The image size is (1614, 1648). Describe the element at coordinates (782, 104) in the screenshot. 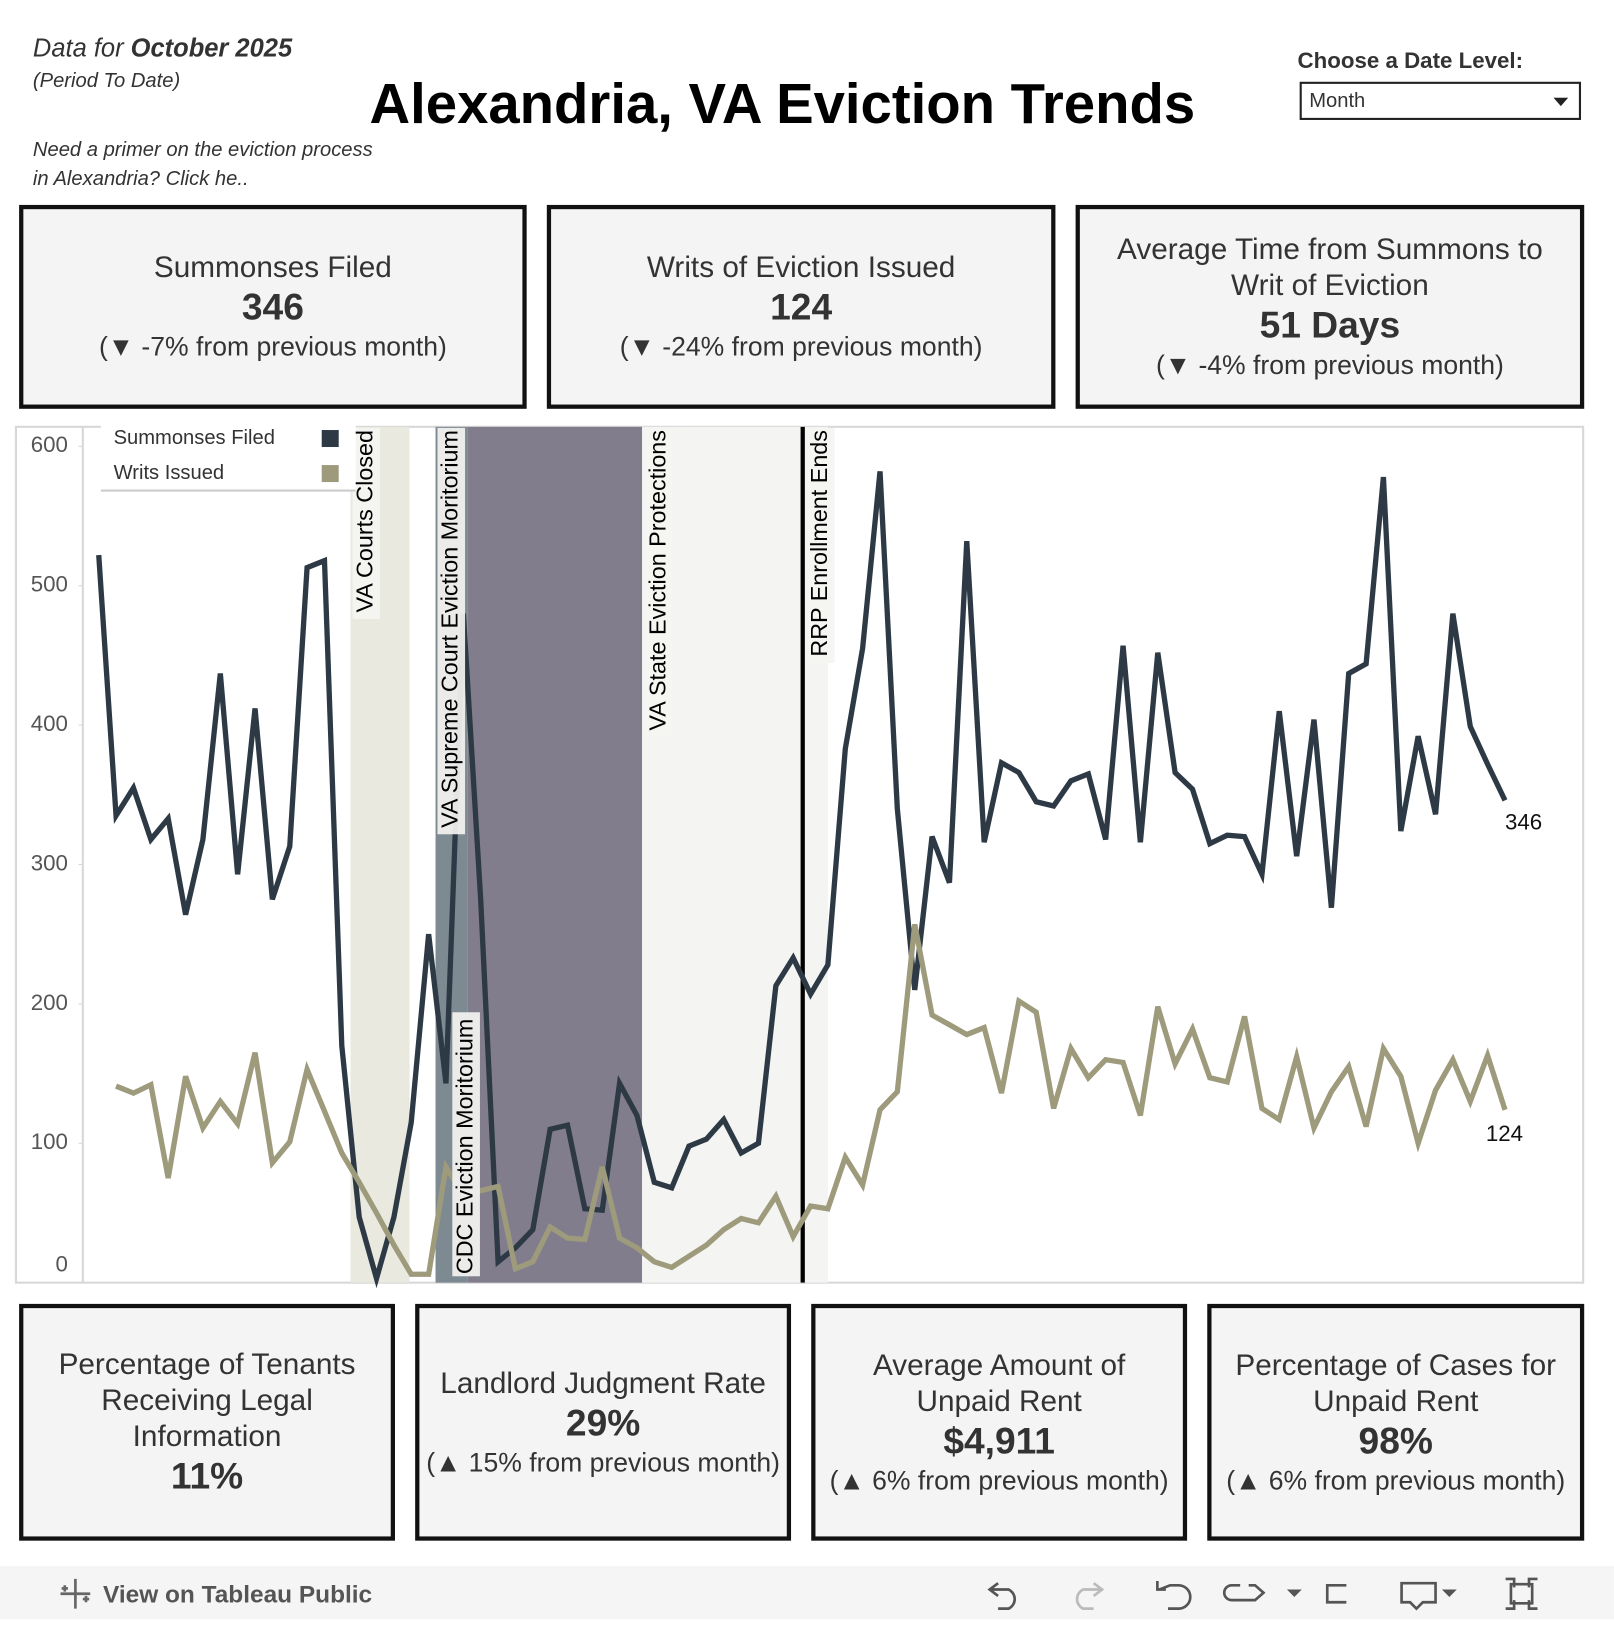

I see `dashboard-title: Alexandria, VA Eviction Trends` at that location.